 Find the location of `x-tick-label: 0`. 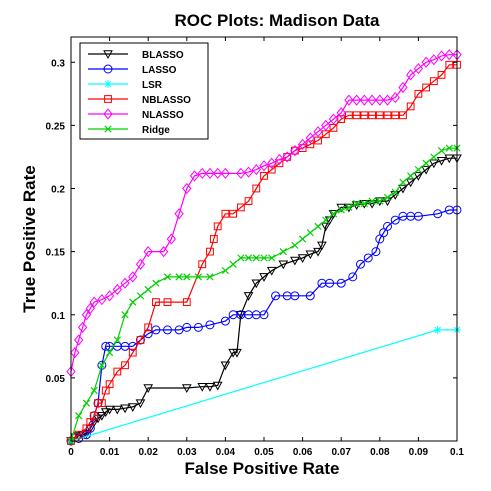

x-tick-label: 0 is located at coordinates (71, 452).